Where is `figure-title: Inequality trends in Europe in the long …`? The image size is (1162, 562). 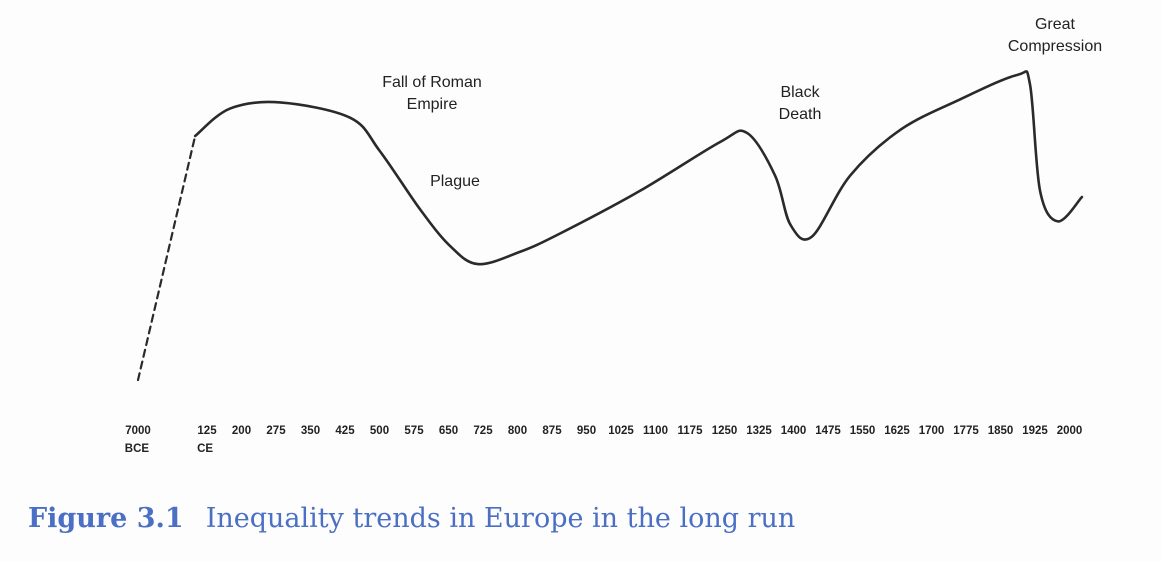 figure-title: Inequality trends in Europe in the long … is located at coordinates (500, 518).